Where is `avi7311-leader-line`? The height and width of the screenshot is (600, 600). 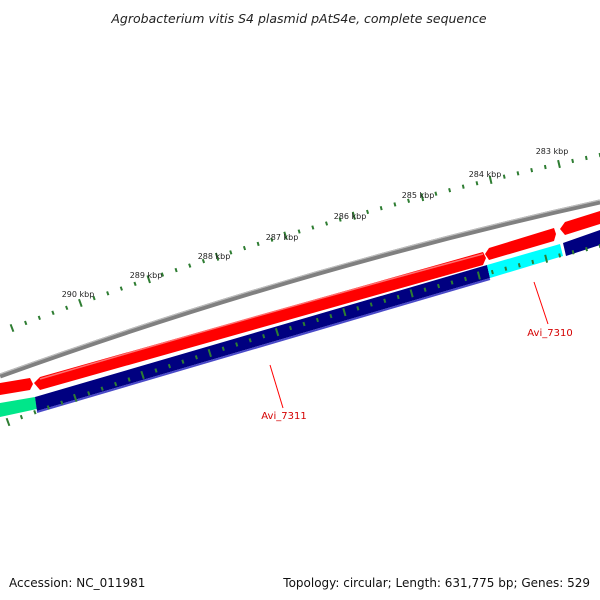 avi7311-leader-line is located at coordinates (276, 386).